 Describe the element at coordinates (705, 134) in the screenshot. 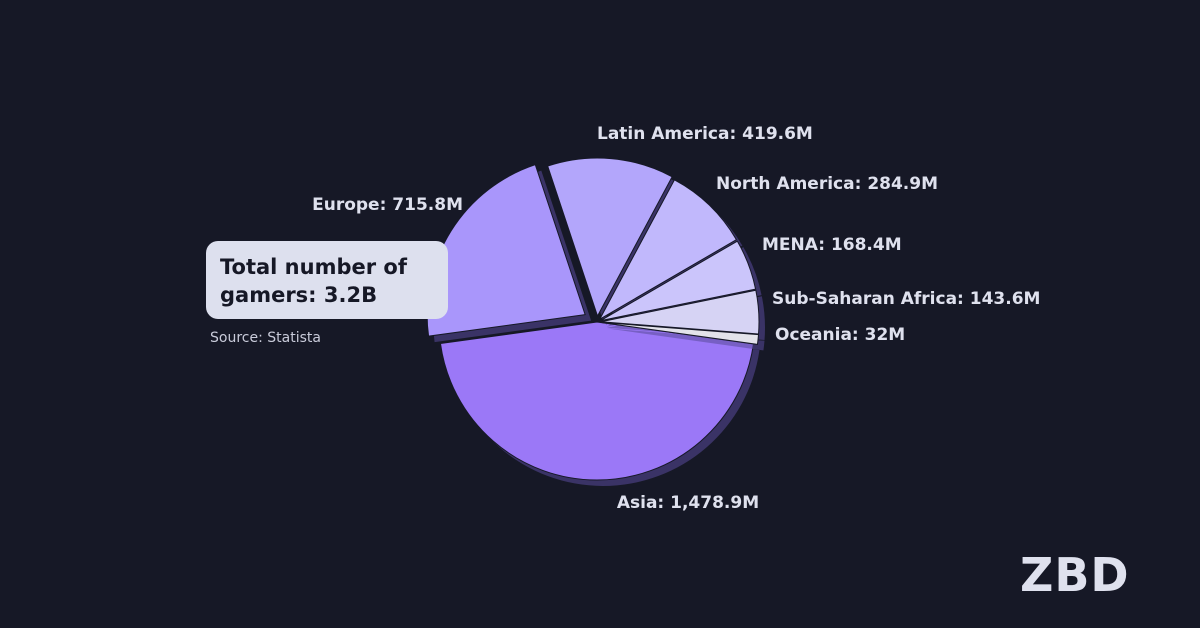

I see `slice-label: Latin America: 419.6M` at that location.